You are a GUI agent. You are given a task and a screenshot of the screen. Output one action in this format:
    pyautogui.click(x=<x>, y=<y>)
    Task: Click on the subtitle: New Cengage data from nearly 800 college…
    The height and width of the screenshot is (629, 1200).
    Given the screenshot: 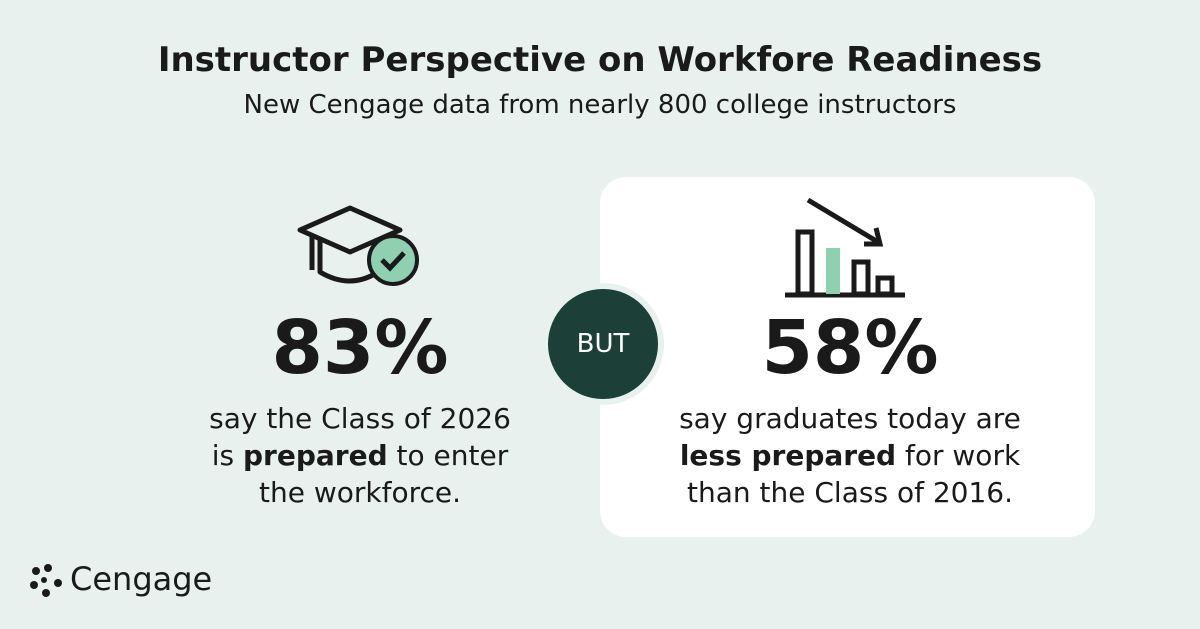 What is the action you would take?
    pyautogui.click(x=600, y=105)
    